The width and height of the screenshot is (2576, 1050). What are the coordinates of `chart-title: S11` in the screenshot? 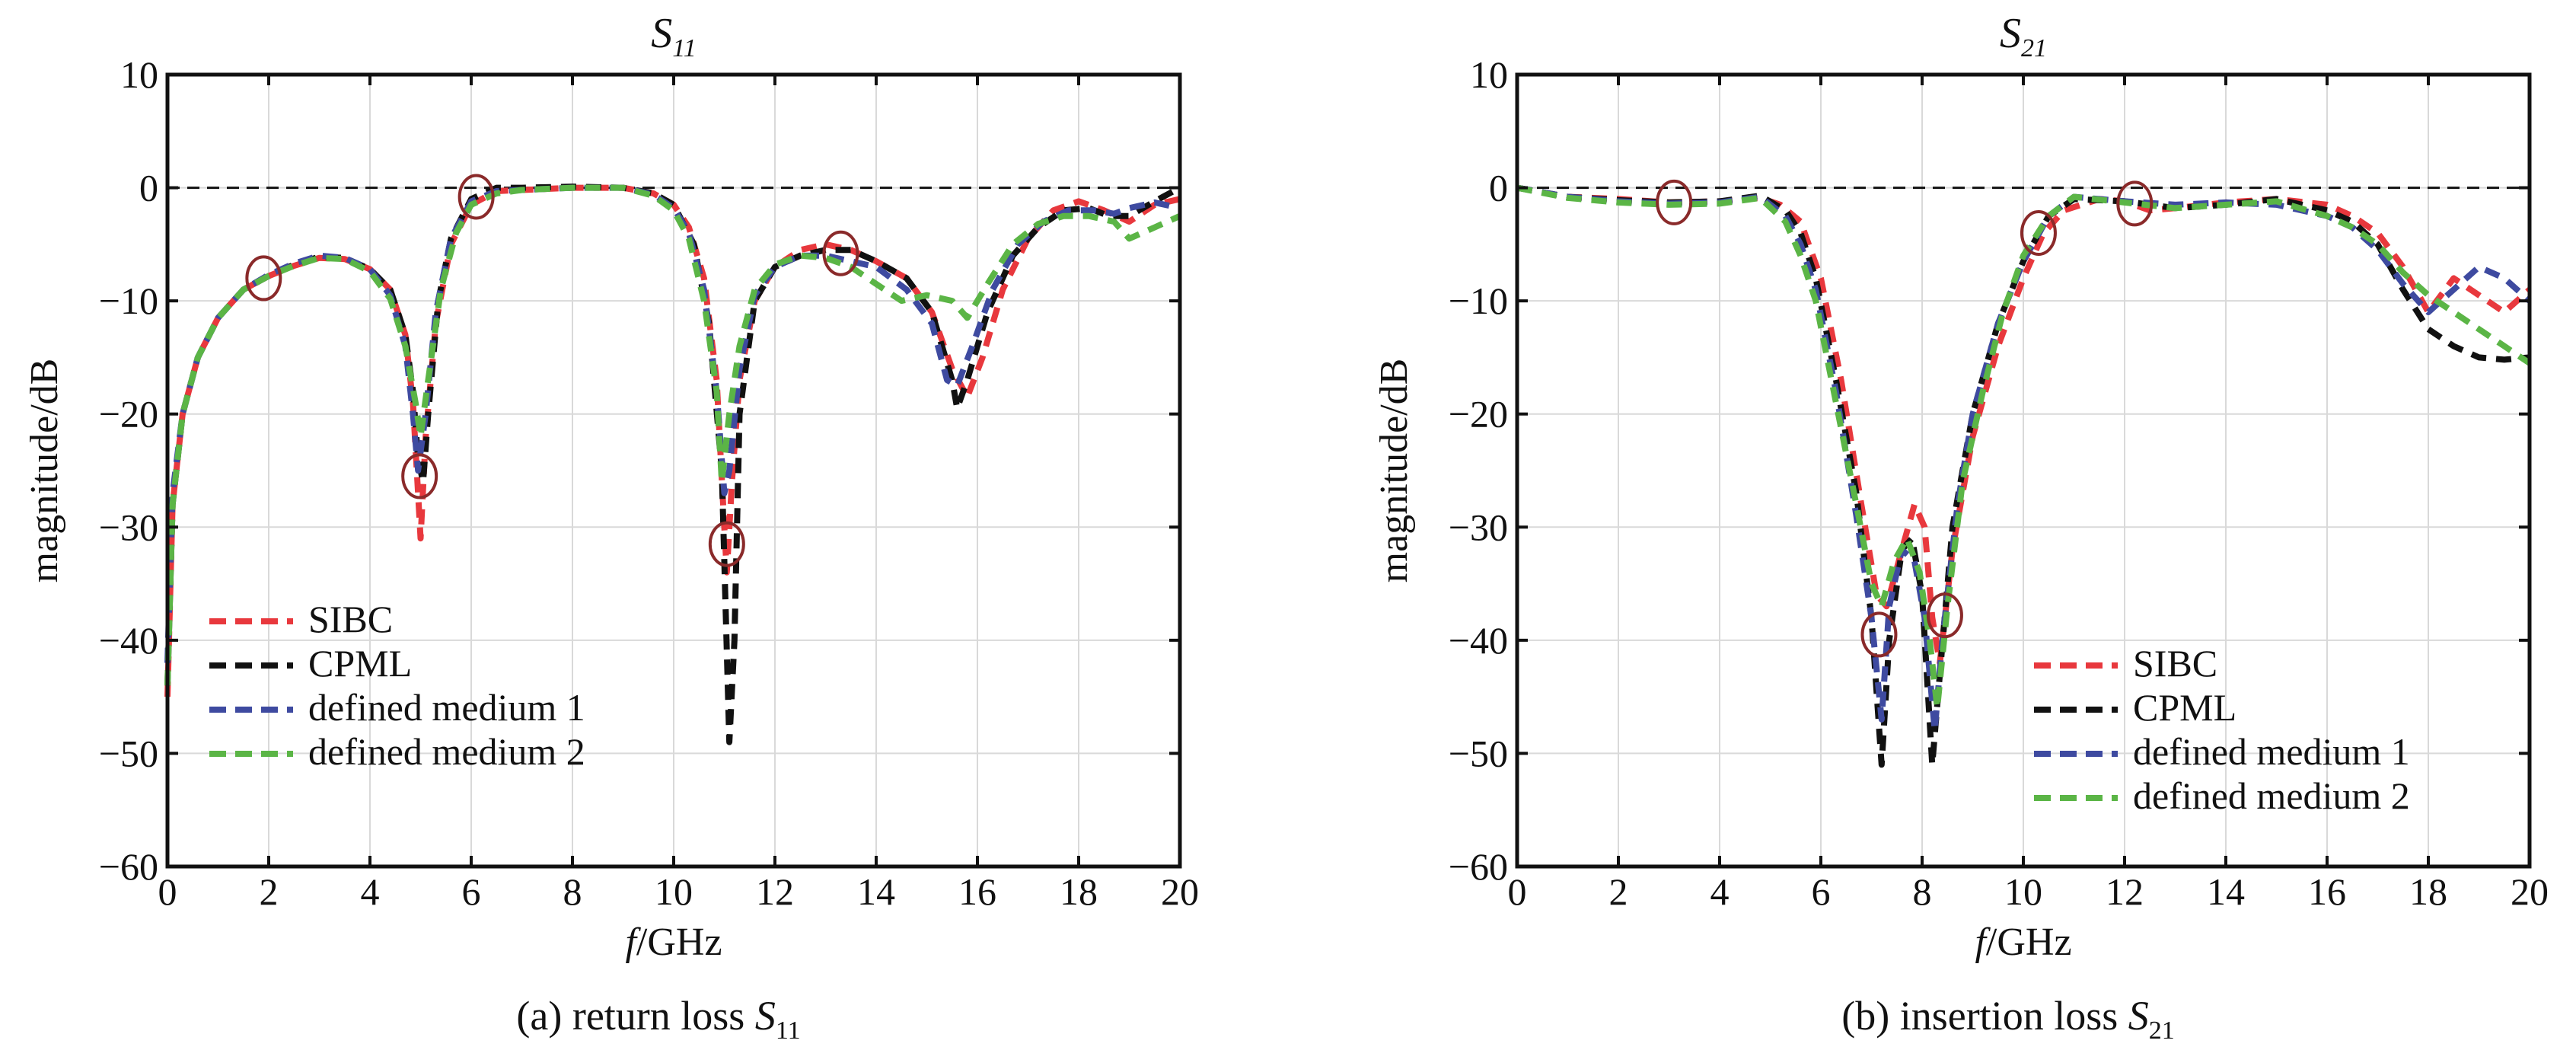 It's located at (674, 36).